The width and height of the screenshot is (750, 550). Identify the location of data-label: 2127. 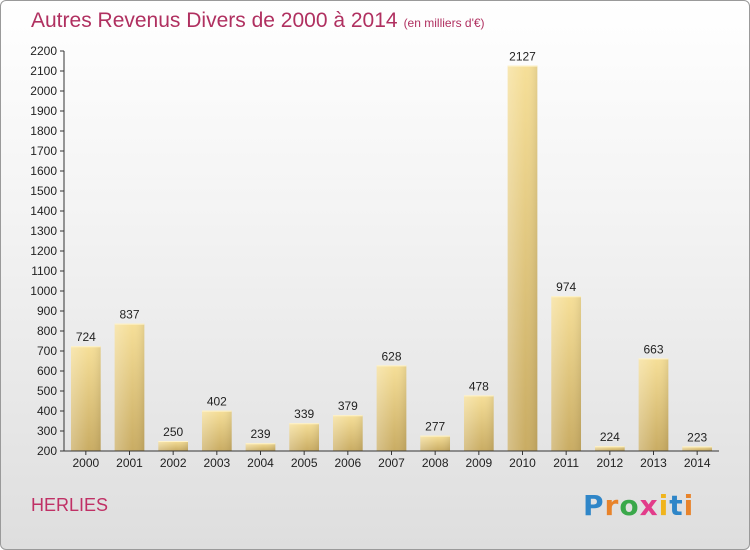
(522, 57).